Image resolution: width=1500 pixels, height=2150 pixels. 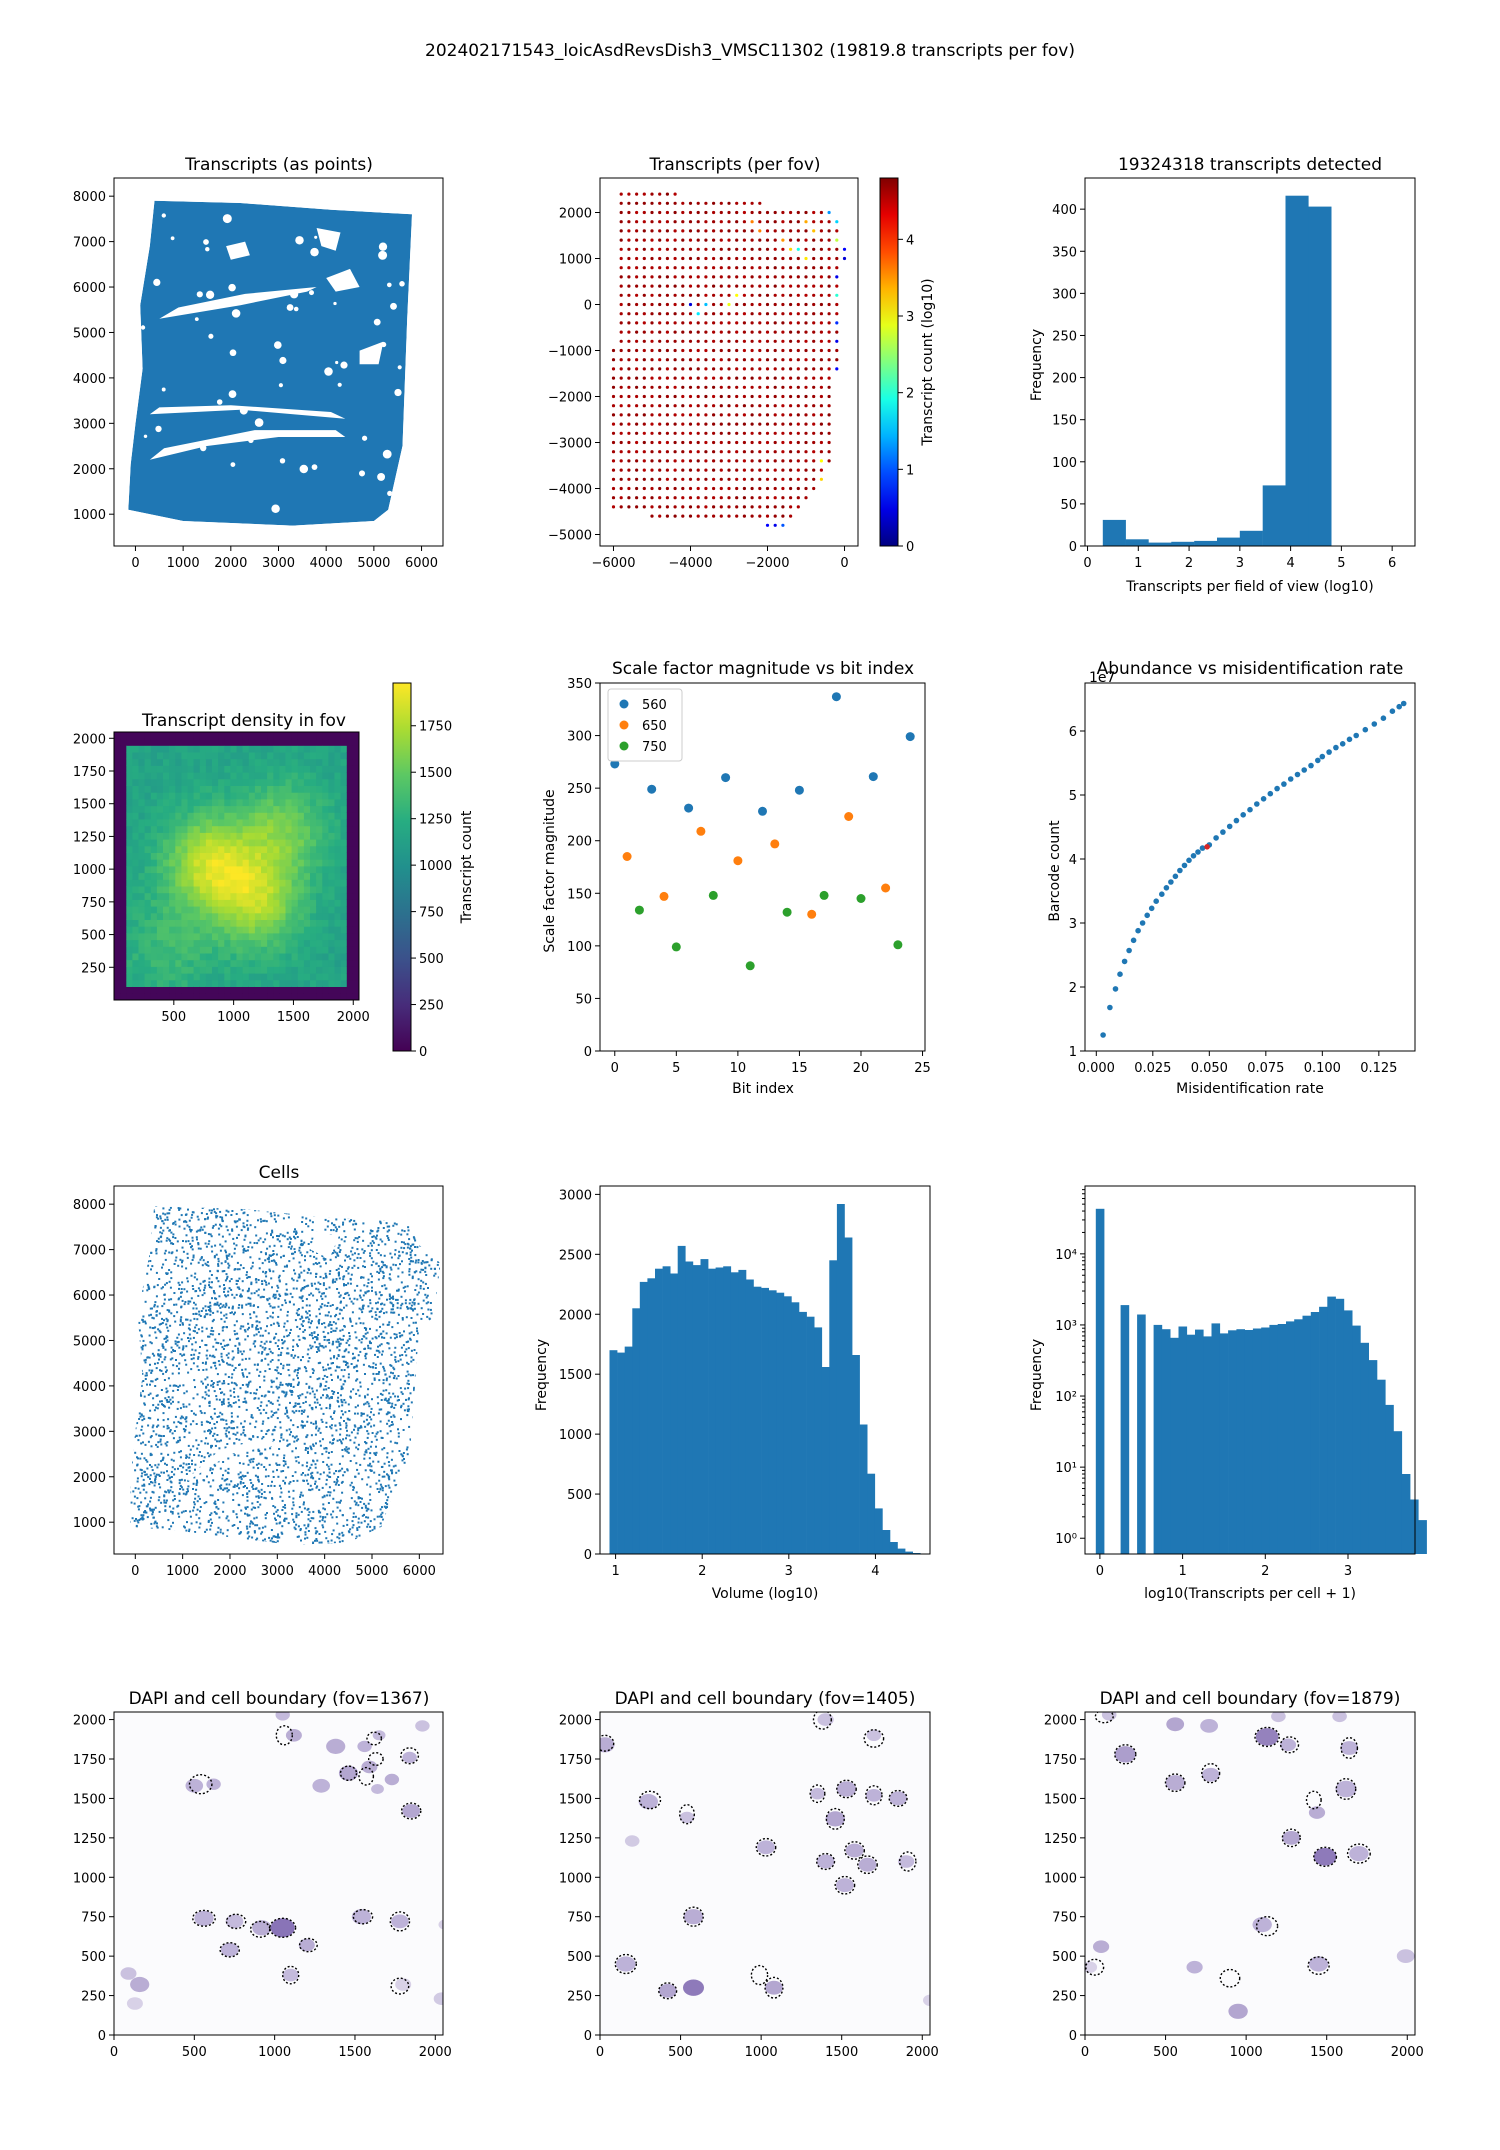 What do you see at coordinates (89, 333) in the screenshot?
I see `y-tick-label: 5000` at bounding box center [89, 333].